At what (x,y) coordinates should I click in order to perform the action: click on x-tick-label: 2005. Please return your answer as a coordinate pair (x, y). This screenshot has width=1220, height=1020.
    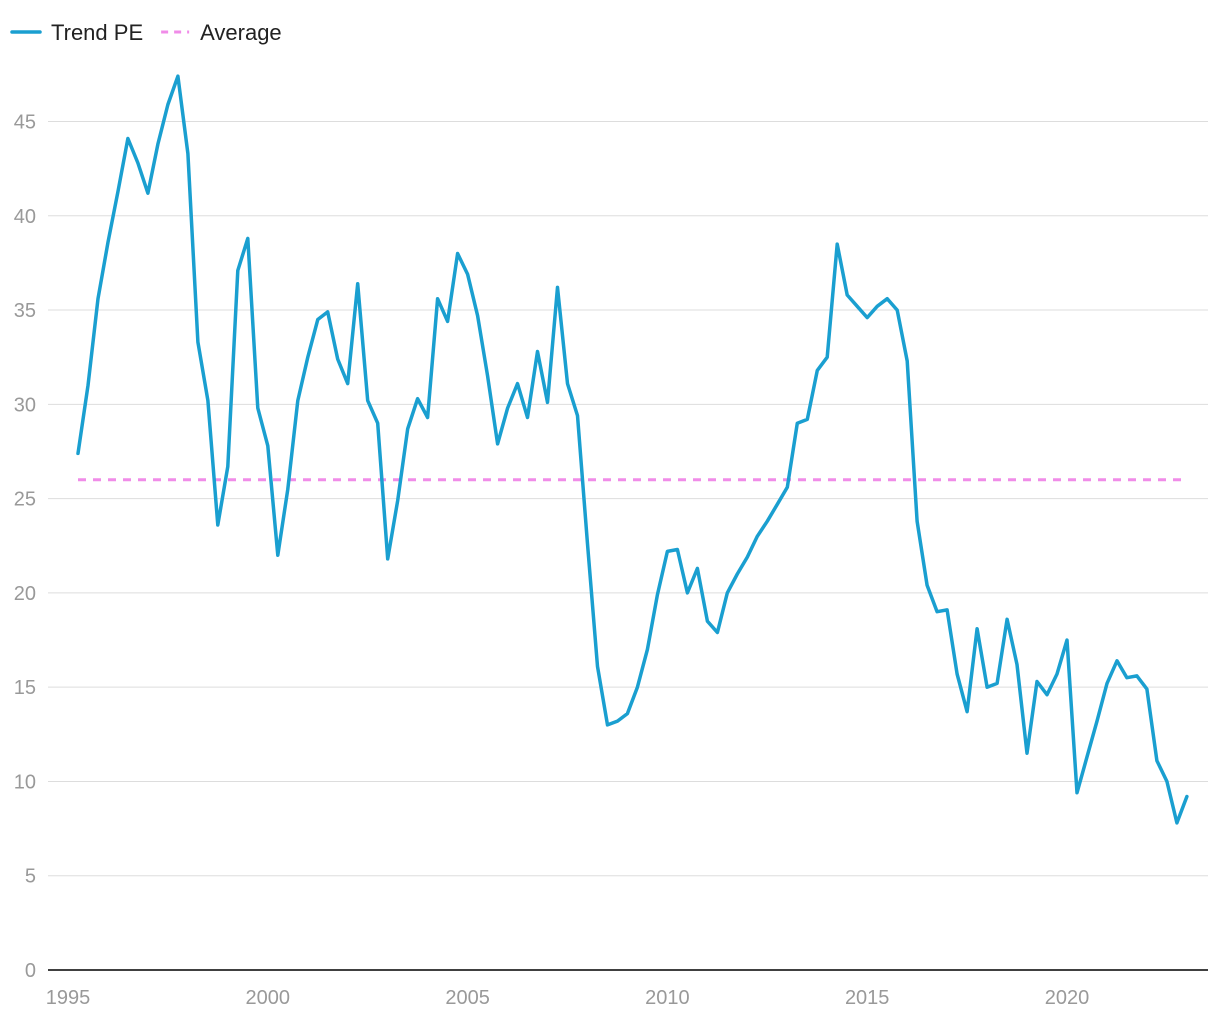
    Looking at the image, I should click on (467, 998).